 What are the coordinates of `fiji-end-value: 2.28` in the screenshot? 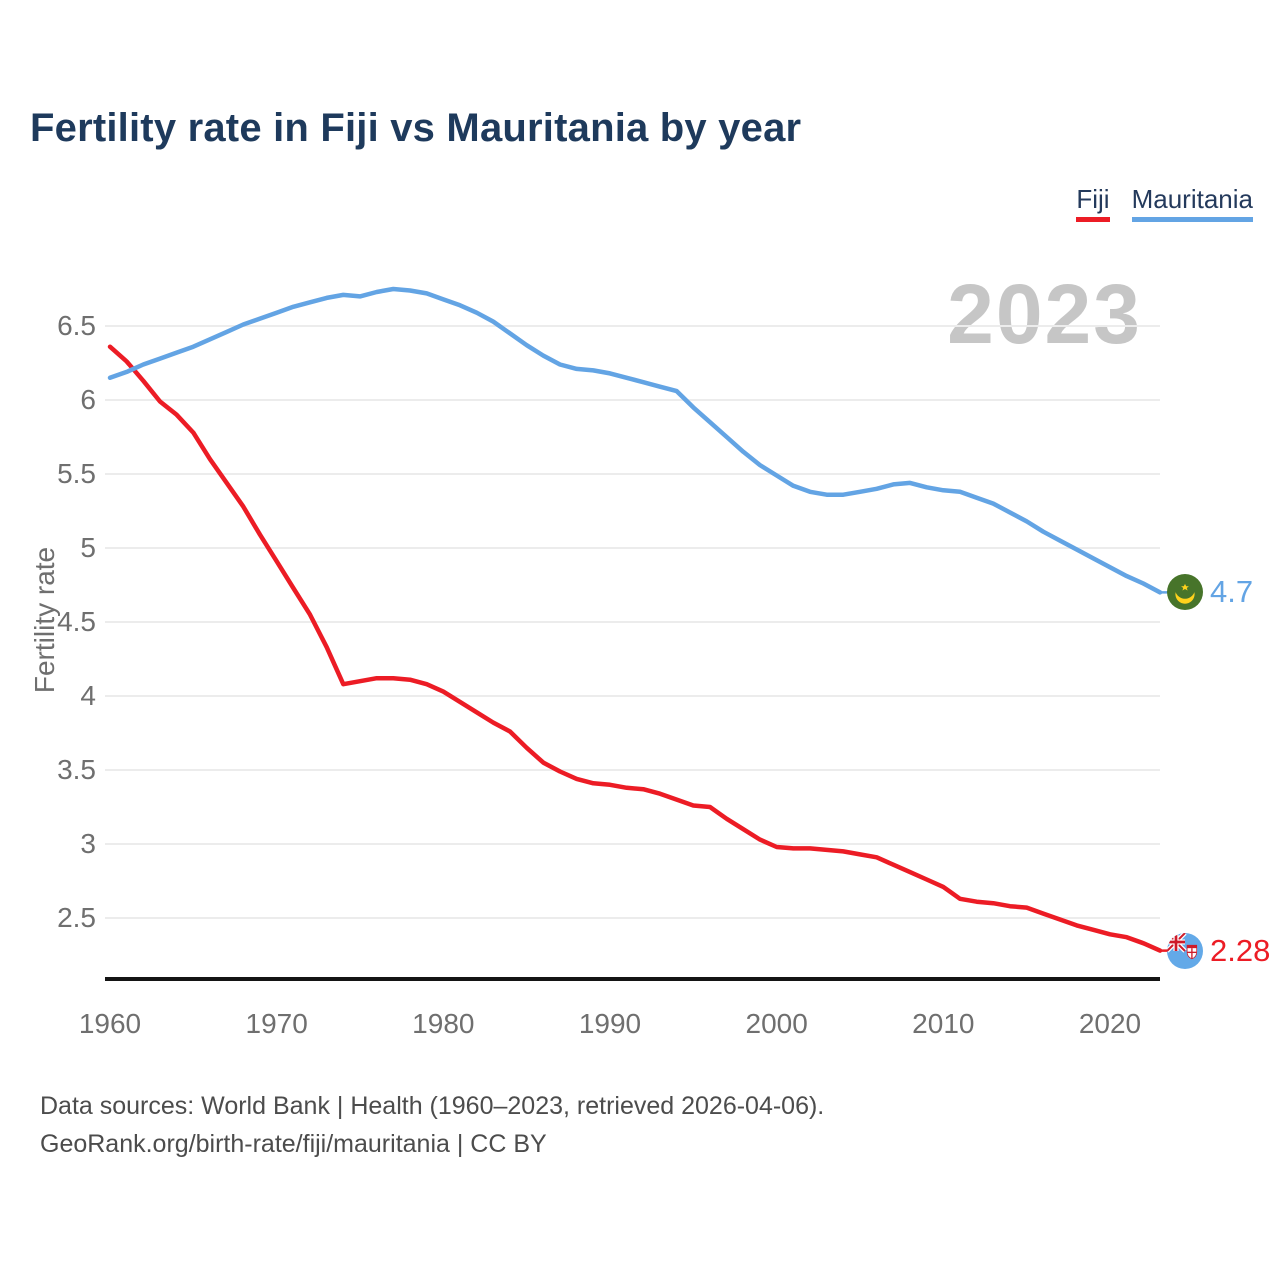 It's located at (1240, 950).